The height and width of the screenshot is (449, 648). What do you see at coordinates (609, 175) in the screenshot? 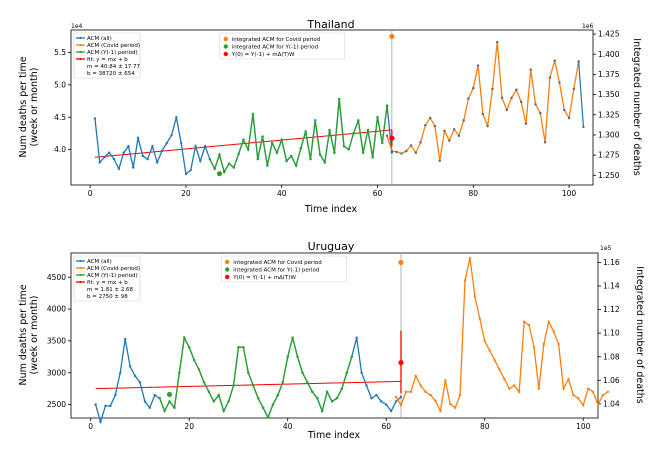
I see `y2-tick-label: 1.250` at bounding box center [609, 175].